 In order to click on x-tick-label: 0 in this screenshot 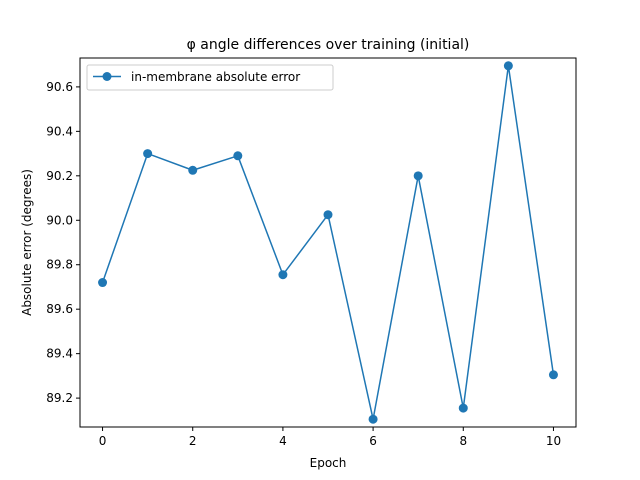, I will do `click(103, 441)`.